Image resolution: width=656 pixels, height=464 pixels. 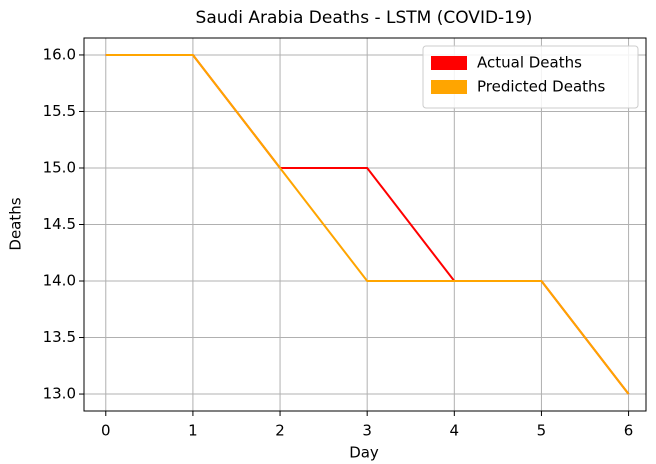 What do you see at coordinates (193, 431) in the screenshot?
I see `x-tick-label: 1` at bounding box center [193, 431].